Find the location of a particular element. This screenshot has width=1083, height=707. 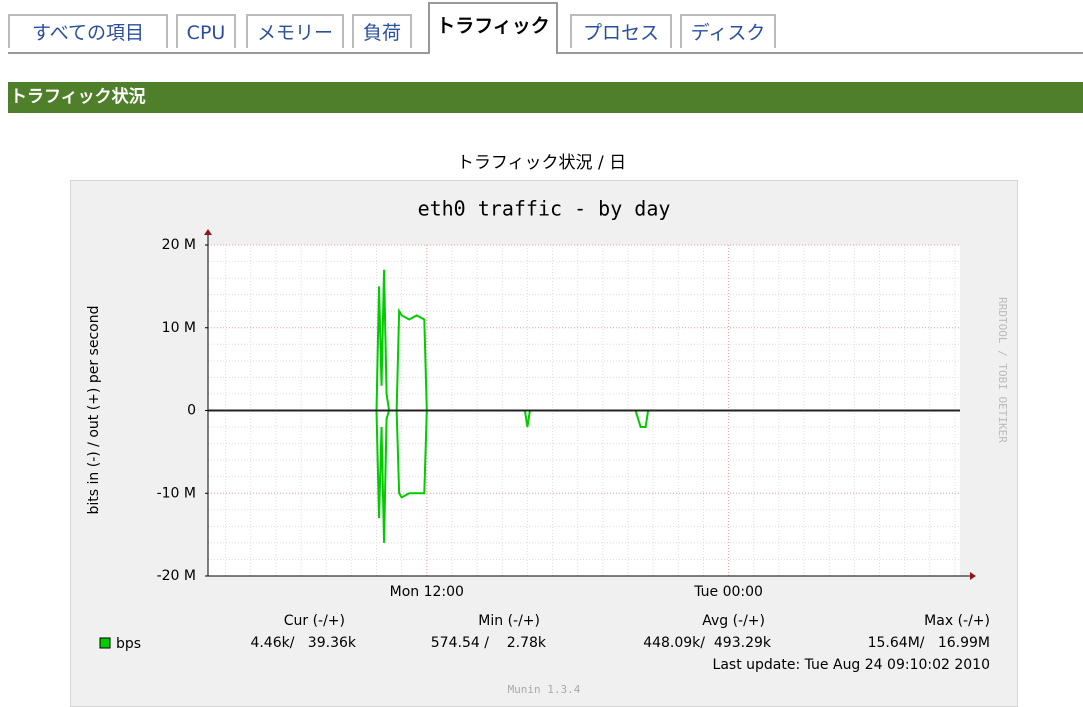

tab-bar: すべての項目 CPU メモリー 負荷 トラフィック プロセス ディスク is located at coordinates (545, 27).